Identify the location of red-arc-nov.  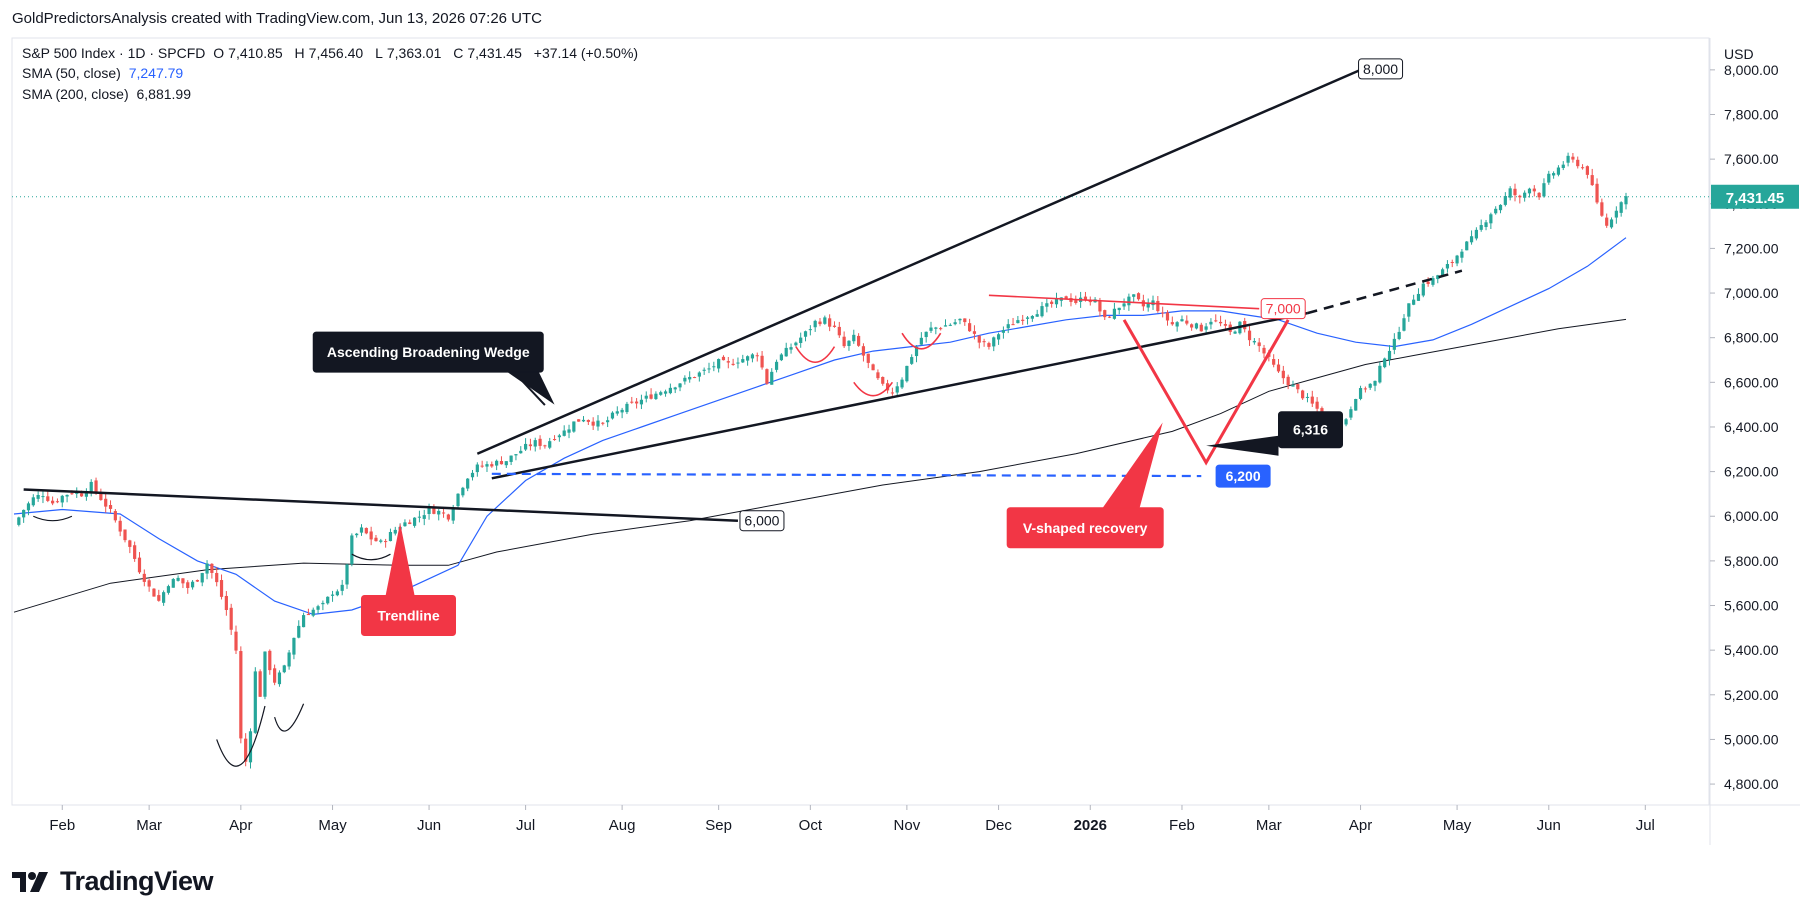
(815, 355).